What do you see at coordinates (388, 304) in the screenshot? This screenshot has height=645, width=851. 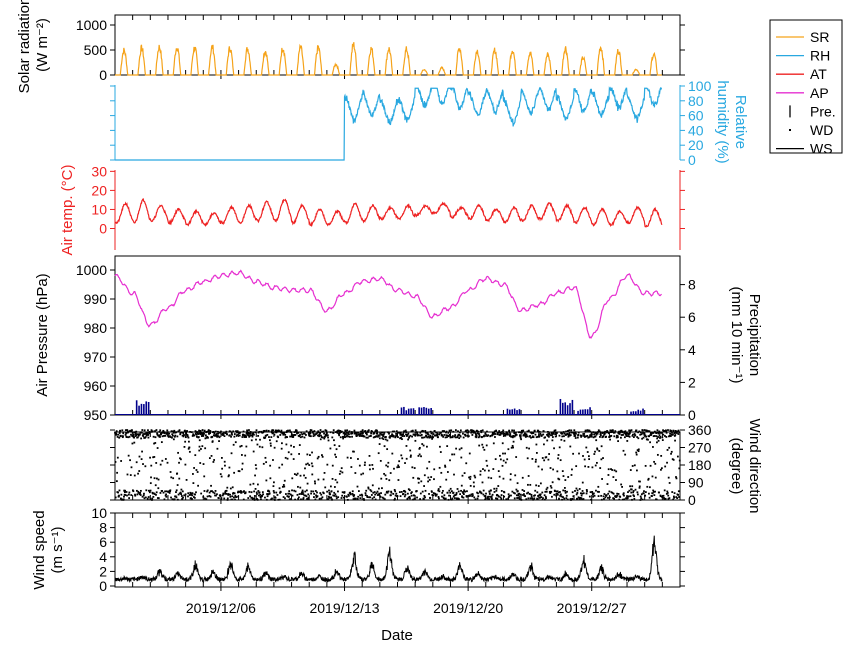 I see `ap-series-line` at bounding box center [388, 304].